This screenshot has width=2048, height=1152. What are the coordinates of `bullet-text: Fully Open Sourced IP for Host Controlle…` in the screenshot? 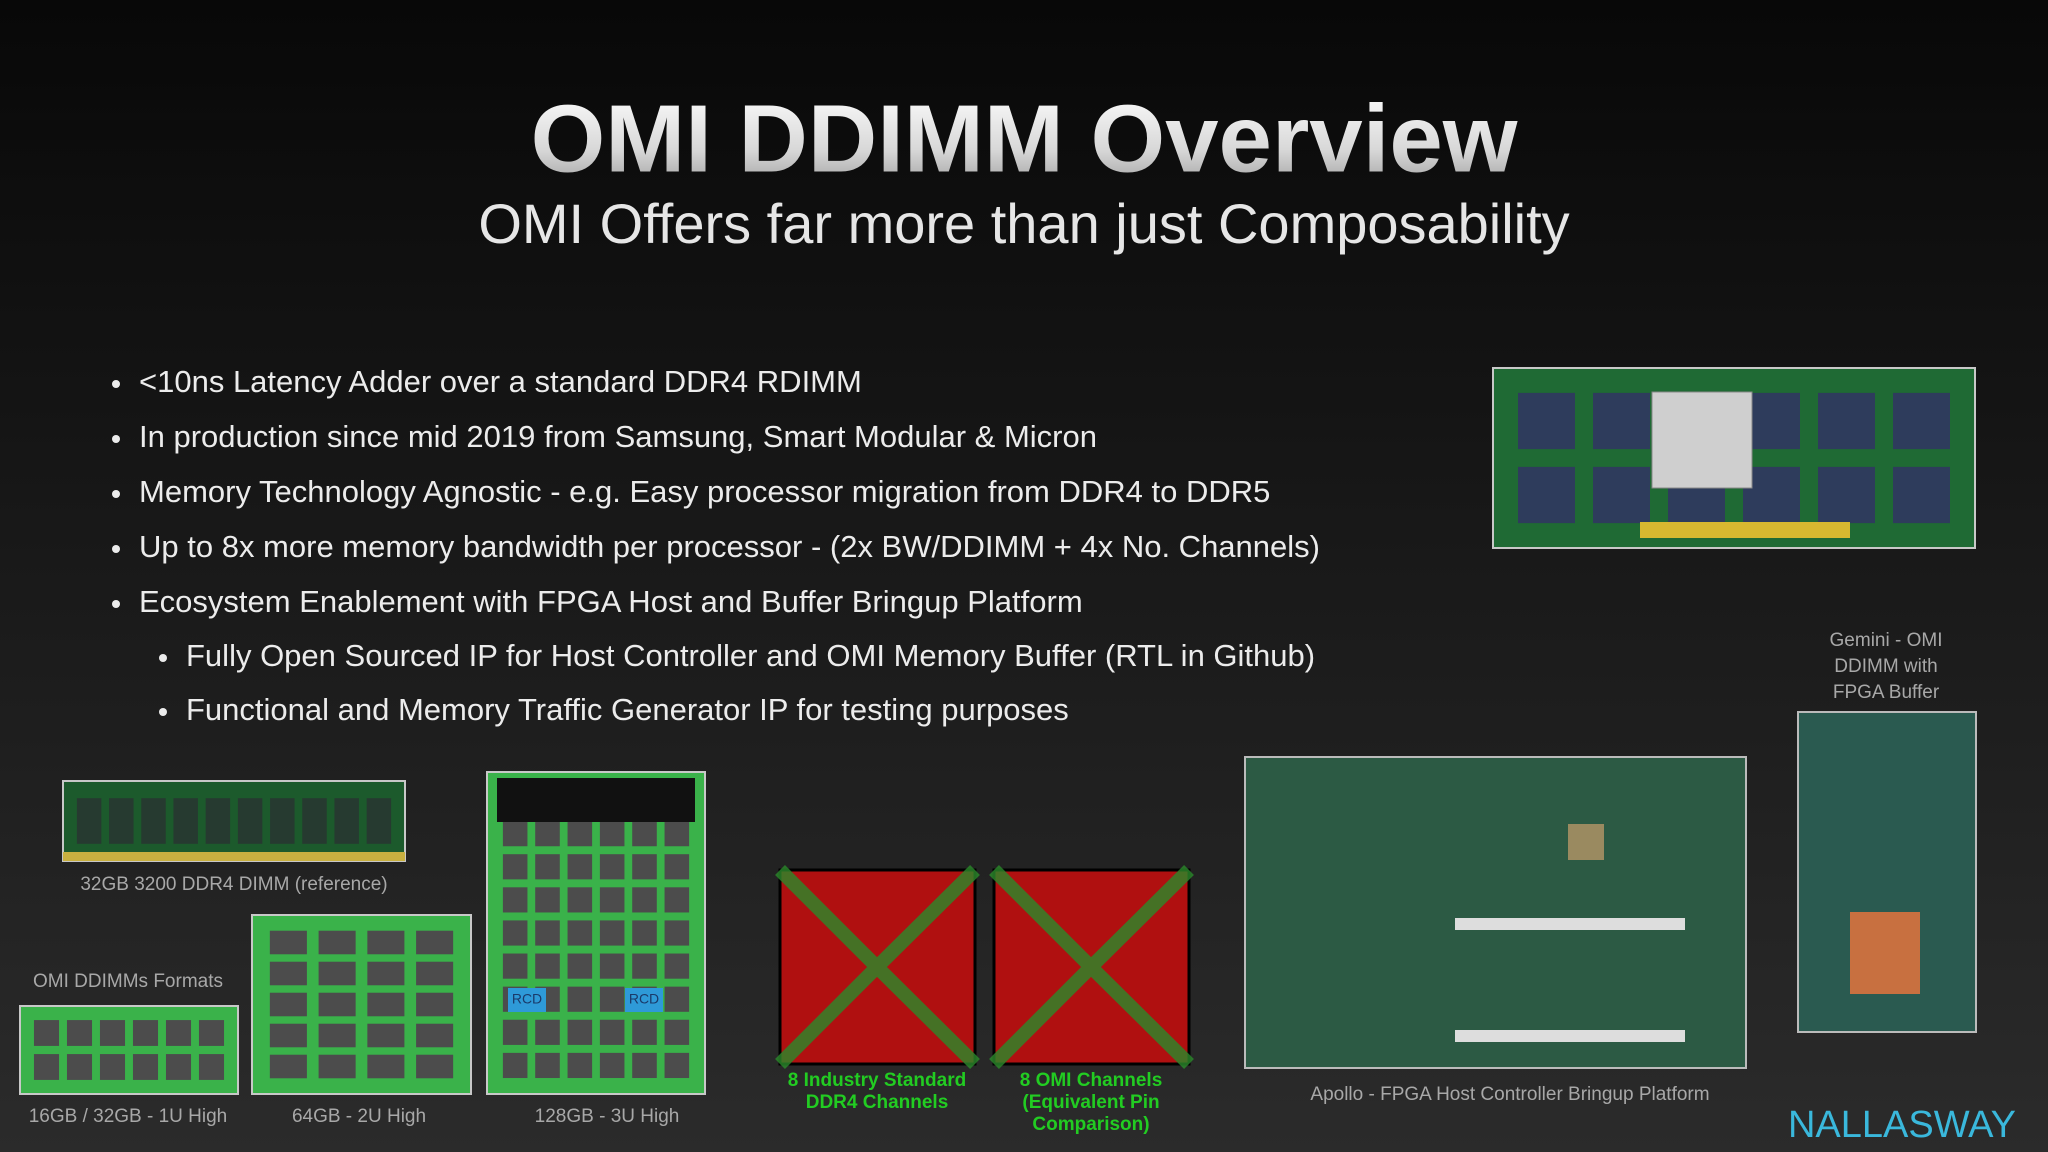 It's located at (750, 655).